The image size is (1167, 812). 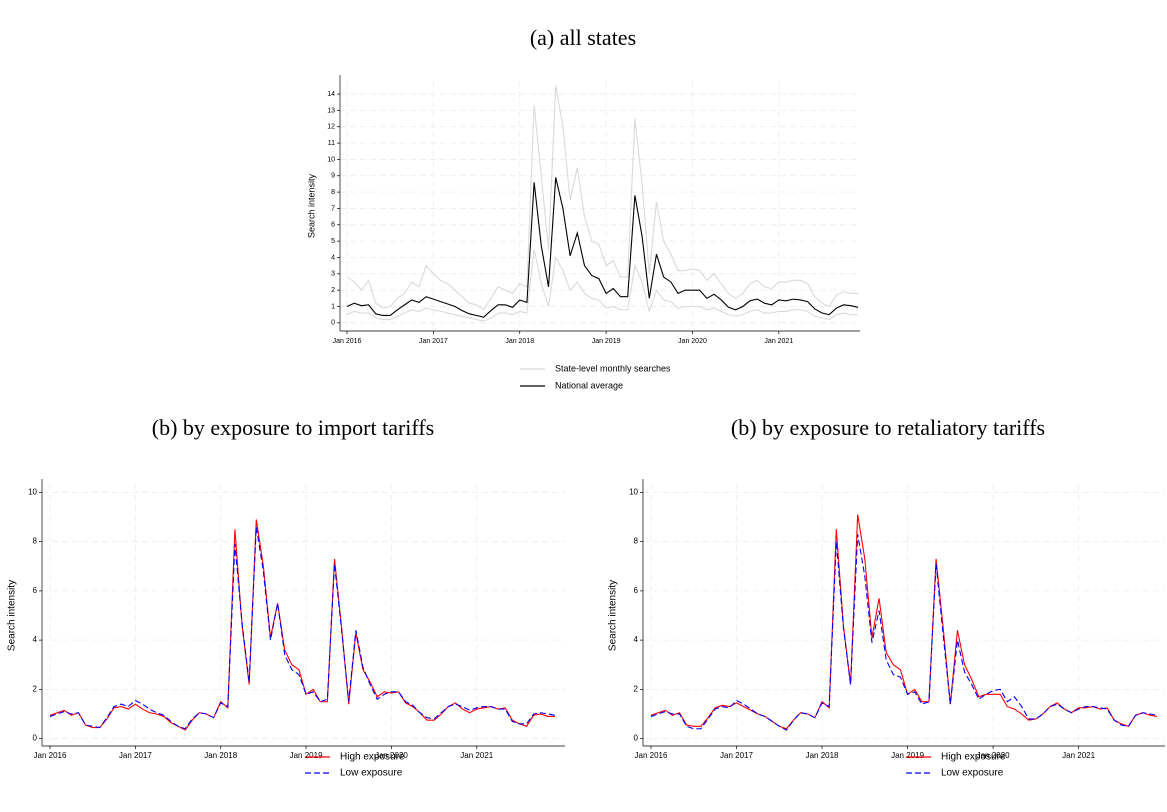 I want to click on y-tick-label: 11, so click(x=331, y=143).